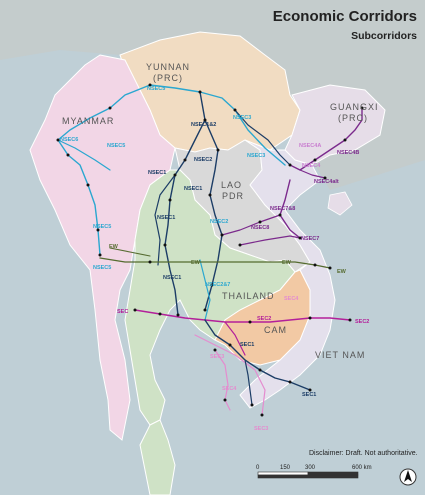 This screenshot has width=425, height=495. Describe the element at coordinates (157, 173) in the screenshot. I see `corridor-label-nsec1-a: NSEC1` at that location.